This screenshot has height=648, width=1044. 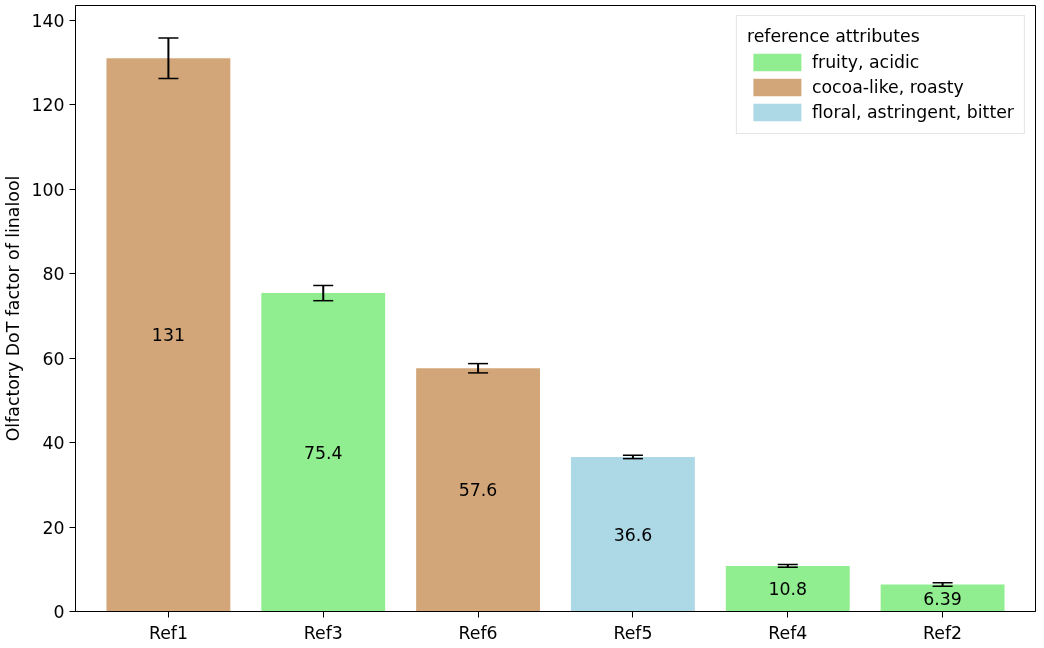 I want to click on data-label: 75.4, so click(x=323, y=452).